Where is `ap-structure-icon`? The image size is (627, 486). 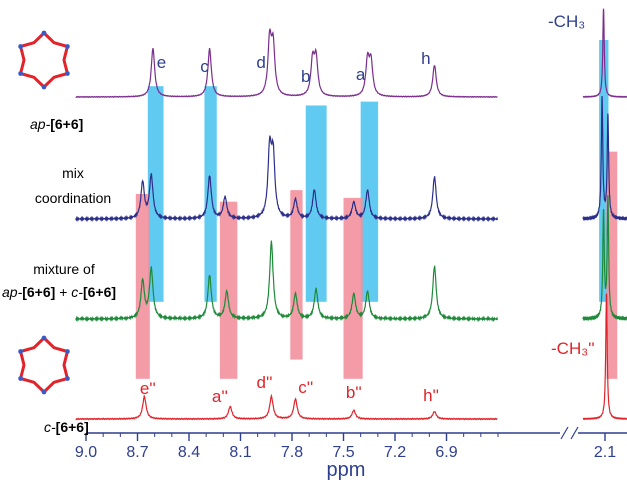 ap-structure-icon is located at coordinates (44, 60).